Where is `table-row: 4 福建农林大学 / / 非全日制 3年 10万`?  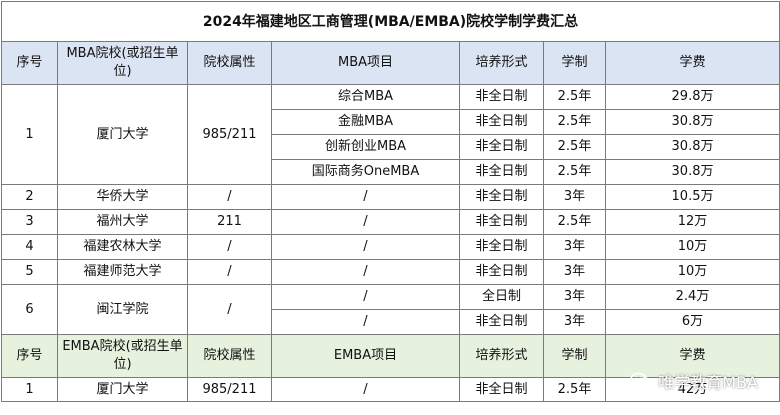
table-row: 4 福建农林大学 / / 非全日制 3年 10万 is located at coordinates (390, 247).